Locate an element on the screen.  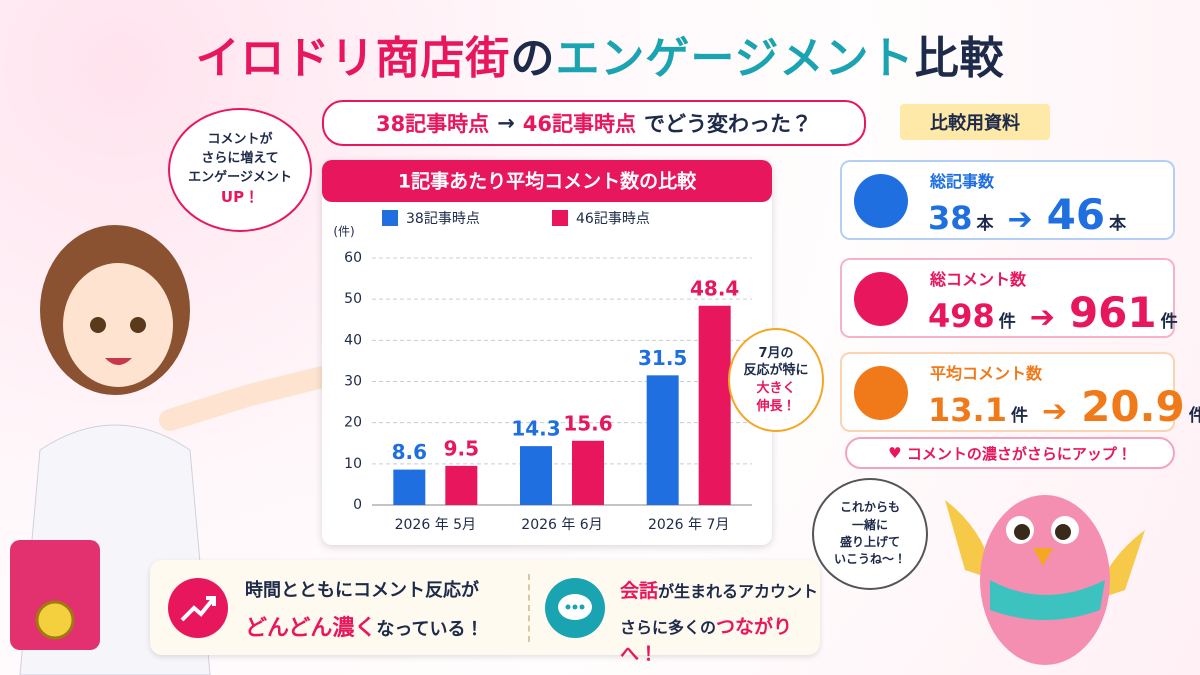
y-tick-label: 30 is located at coordinates (353, 382).